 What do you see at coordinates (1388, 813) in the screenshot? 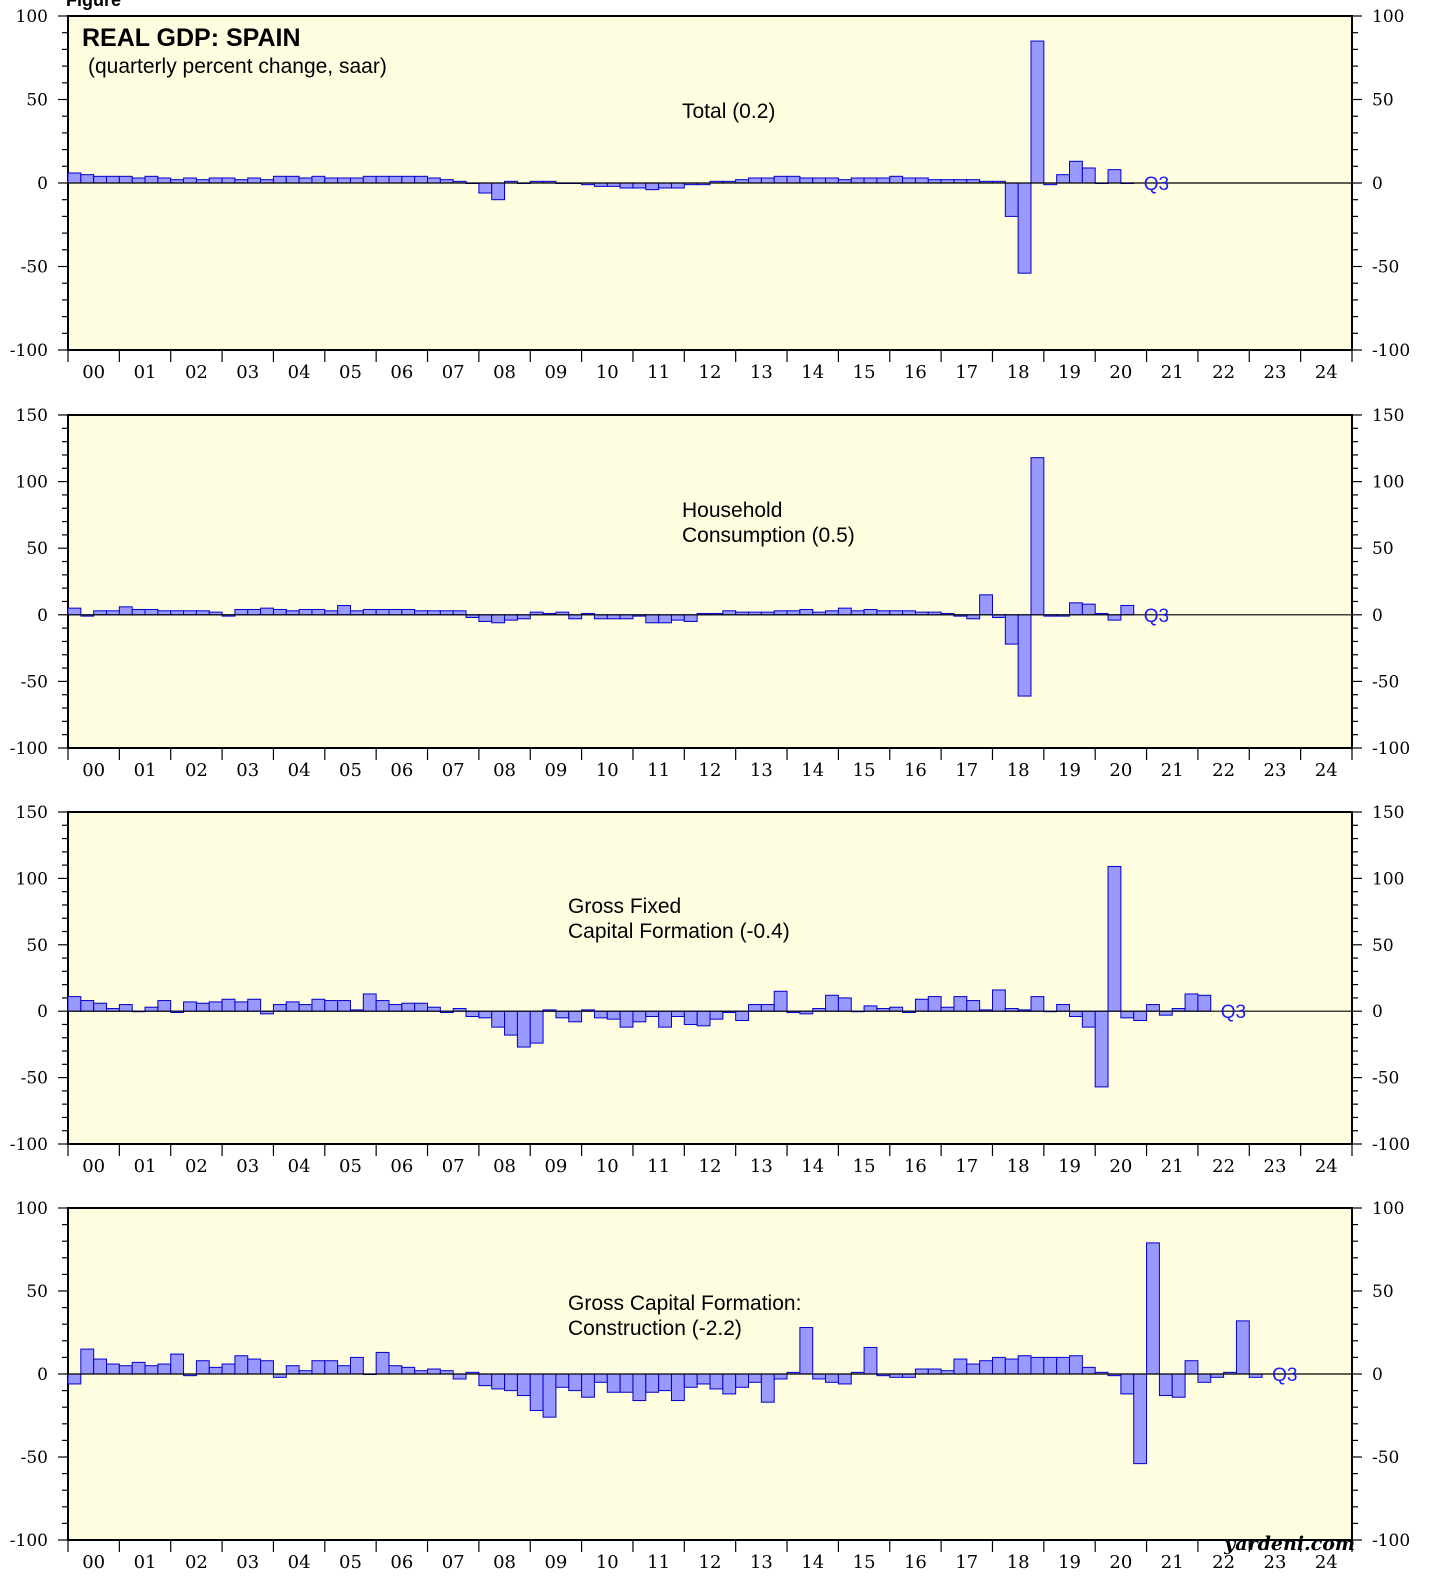
I see `y-tick-label-right: 150` at bounding box center [1388, 813].